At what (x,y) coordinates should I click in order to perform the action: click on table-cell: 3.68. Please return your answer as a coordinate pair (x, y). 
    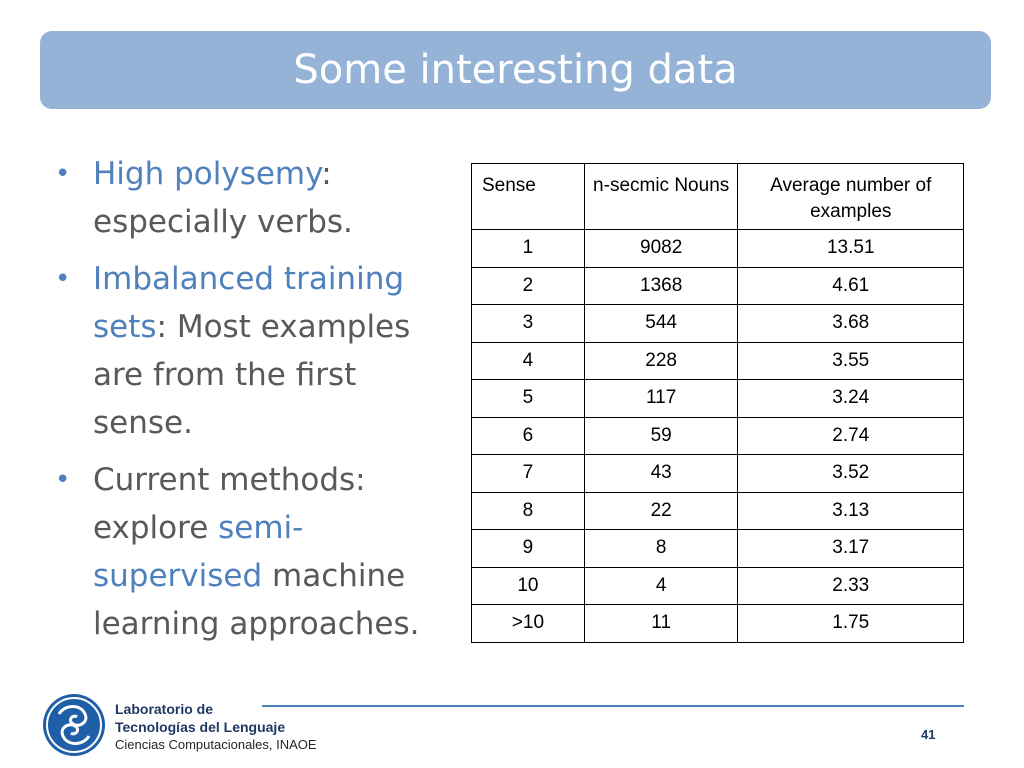
    Looking at the image, I should click on (850, 323).